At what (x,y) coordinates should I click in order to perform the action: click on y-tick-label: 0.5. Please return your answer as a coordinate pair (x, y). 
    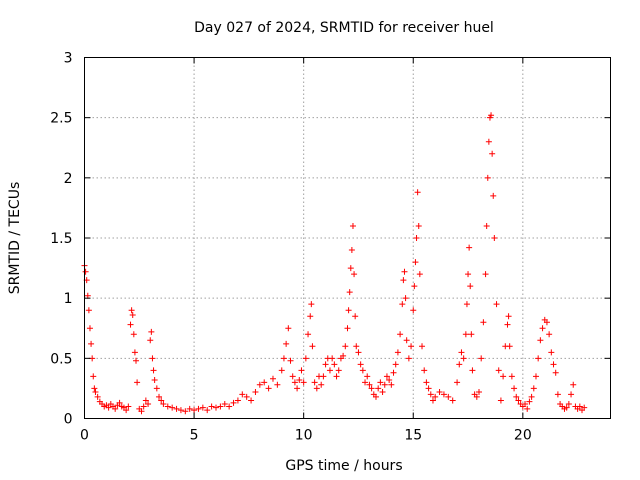
    Looking at the image, I should click on (61, 359).